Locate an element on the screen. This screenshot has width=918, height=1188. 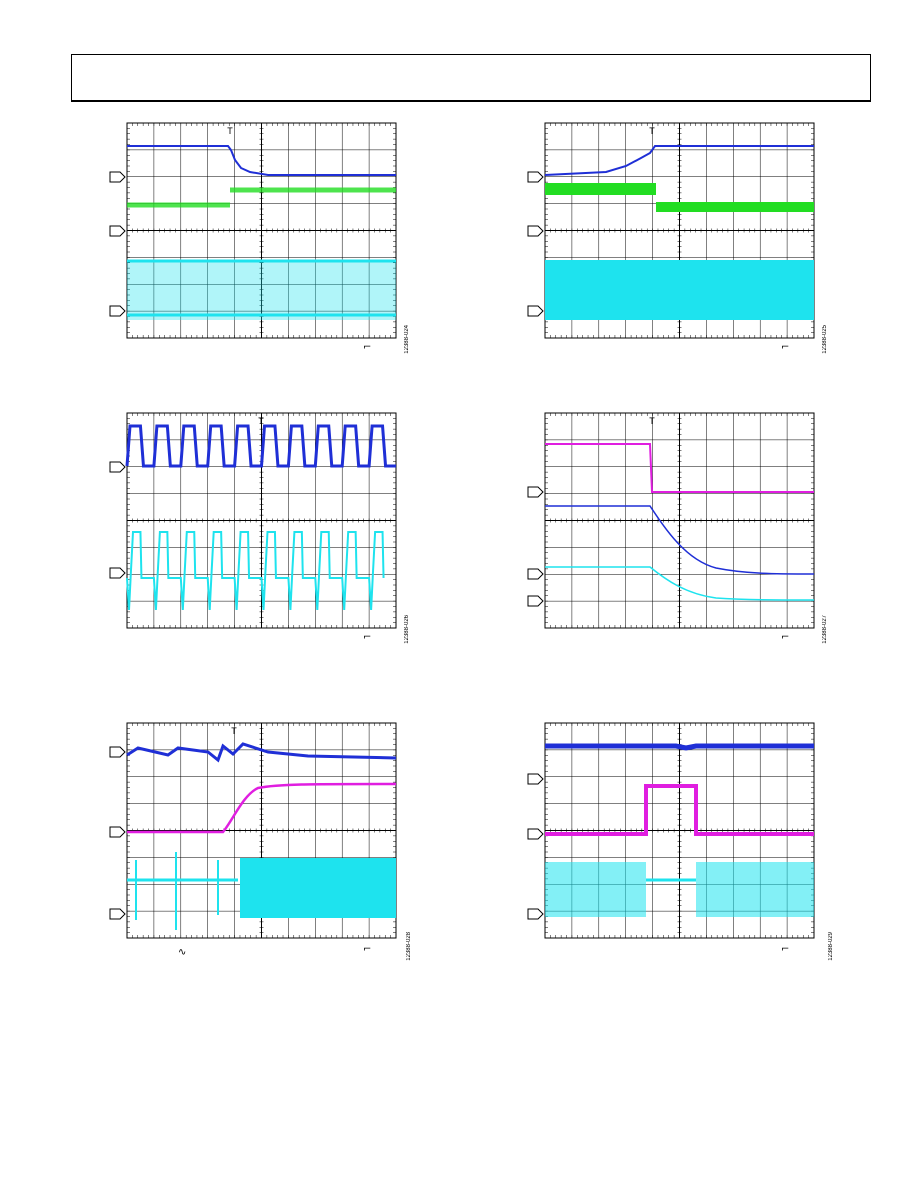
scope-plot-3: T ⌐ is located at coordinates (253, 527).